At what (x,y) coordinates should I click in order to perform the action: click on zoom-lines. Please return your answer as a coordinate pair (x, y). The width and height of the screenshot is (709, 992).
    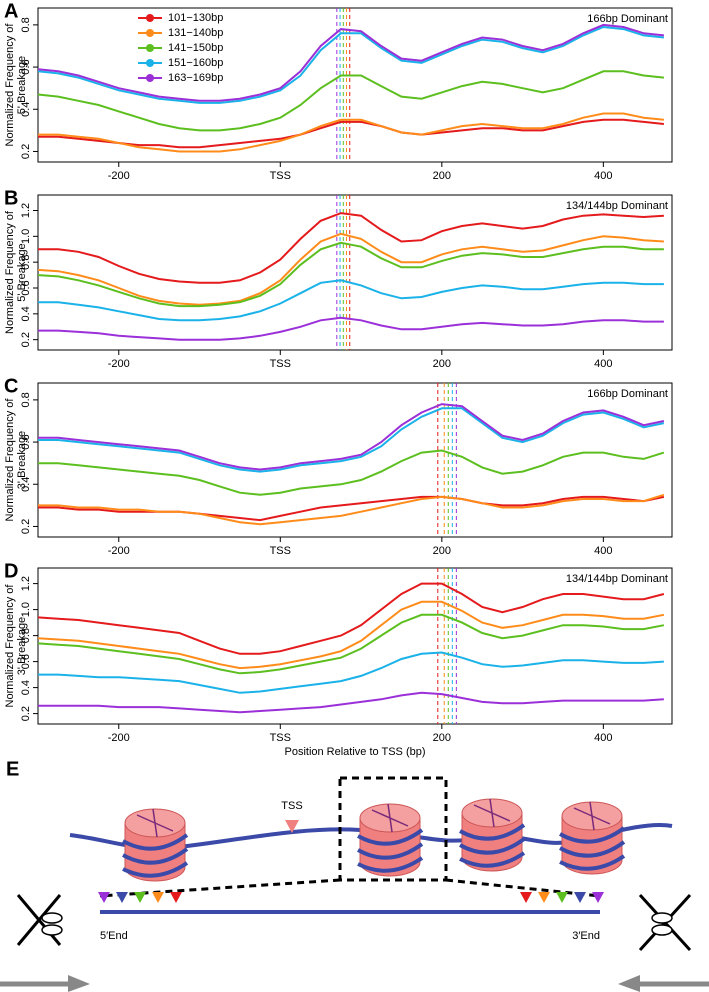
    Looking at the image, I should click on (350, 888).